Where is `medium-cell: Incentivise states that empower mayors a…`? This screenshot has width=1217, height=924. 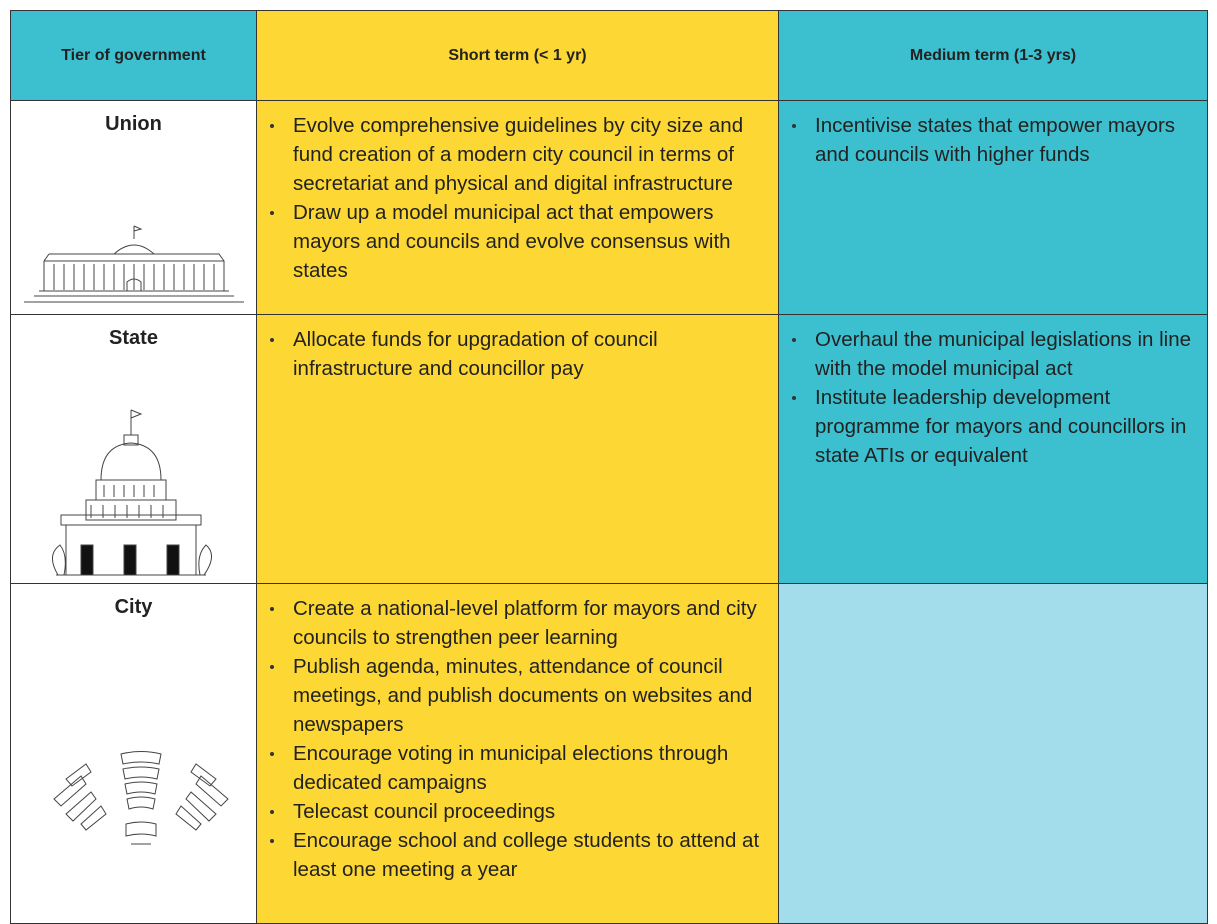
medium-cell: Incentivise states that empower mayors a… is located at coordinates (993, 208).